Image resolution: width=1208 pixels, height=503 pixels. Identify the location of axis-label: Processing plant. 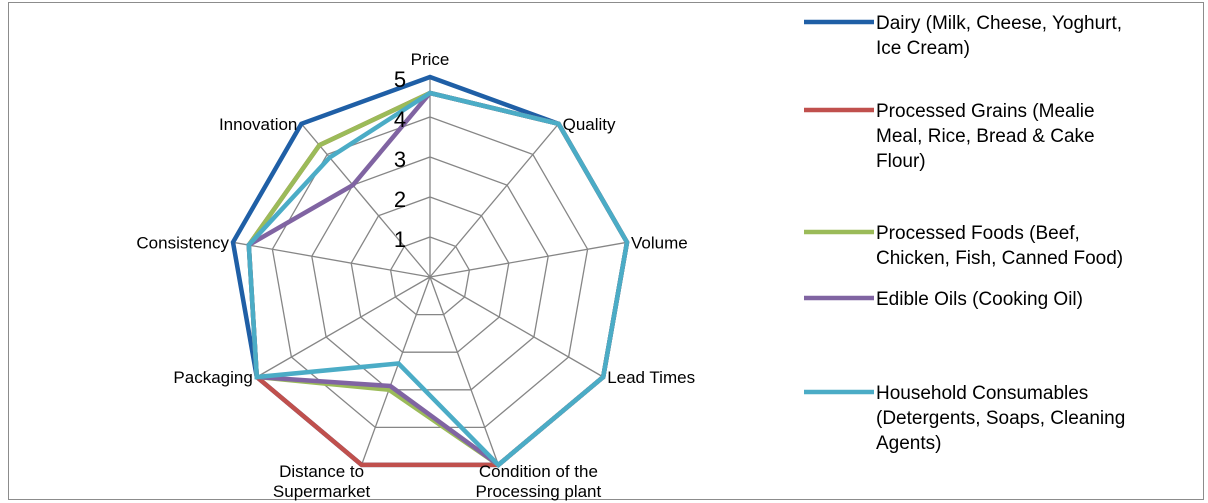
(539, 491).